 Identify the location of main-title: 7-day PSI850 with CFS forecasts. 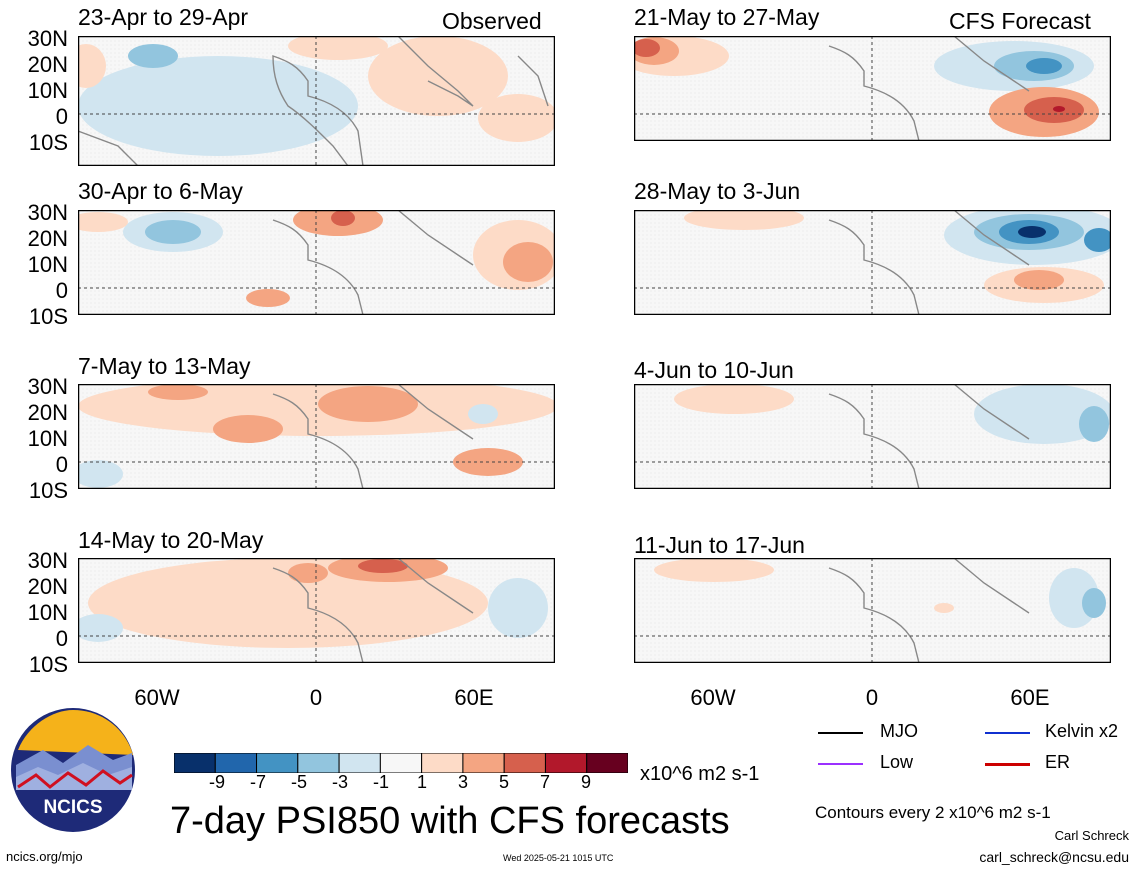
(450, 821).